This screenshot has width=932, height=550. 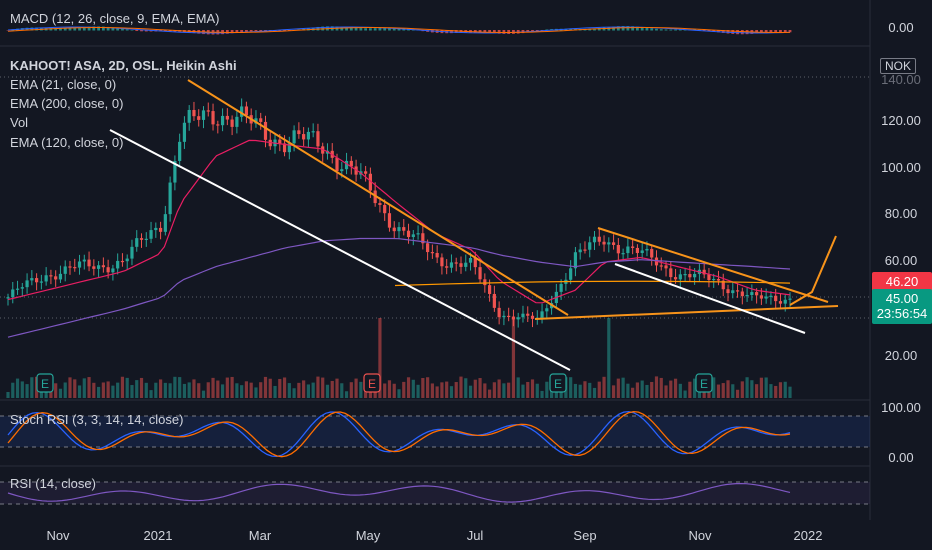 I want to click on earnings-marker-label: E, so click(x=704, y=384).